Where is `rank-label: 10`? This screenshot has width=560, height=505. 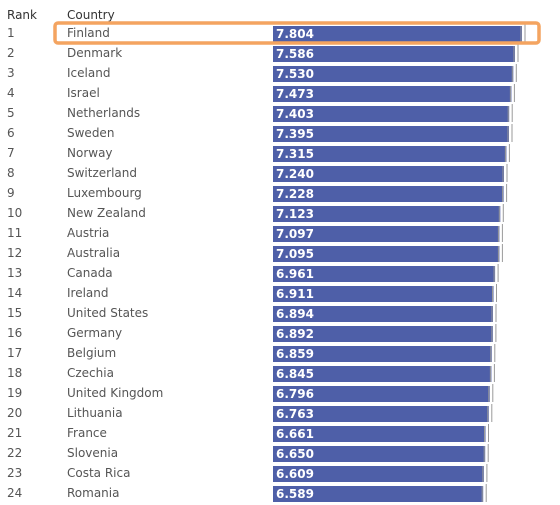
rank-label: 10 is located at coordinates (14, 213).